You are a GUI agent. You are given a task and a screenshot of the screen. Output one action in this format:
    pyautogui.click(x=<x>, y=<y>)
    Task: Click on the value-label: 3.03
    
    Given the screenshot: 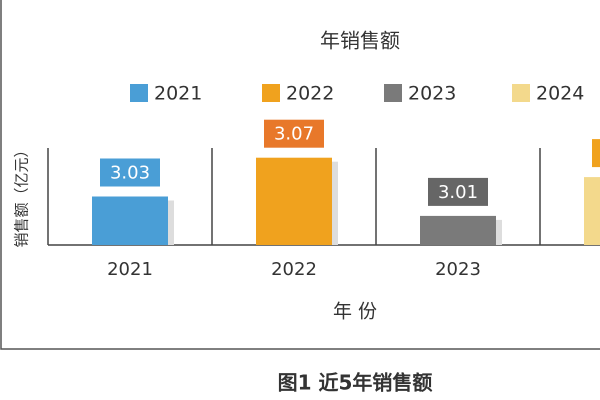 What is the action you would take?
    pyautogui.click(x=130, y=173)
    